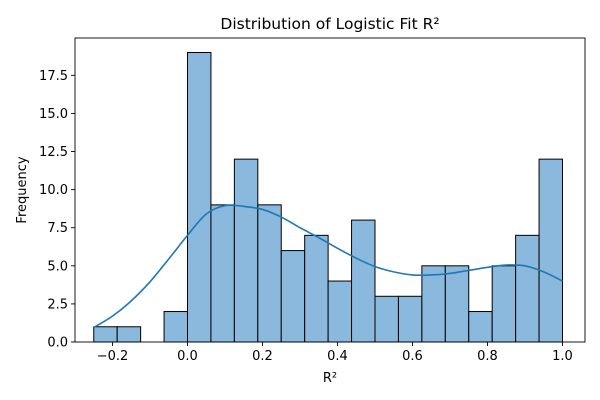  What do you see at coordinates (53, 190) in the screenshot?
I see `y-tick-label: 10.0` at bounding box center [53, 190].